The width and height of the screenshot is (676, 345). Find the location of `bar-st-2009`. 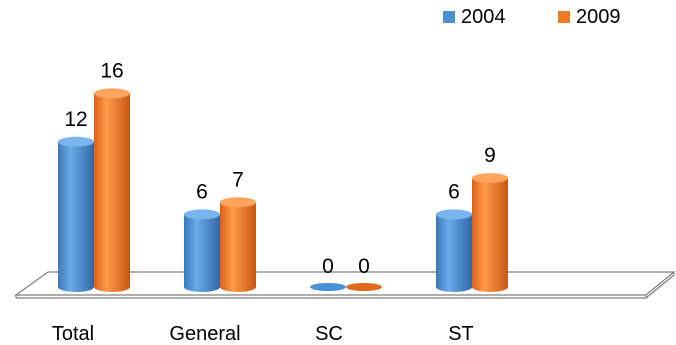

bar-st-2009 is located at coordinates (490, 232).